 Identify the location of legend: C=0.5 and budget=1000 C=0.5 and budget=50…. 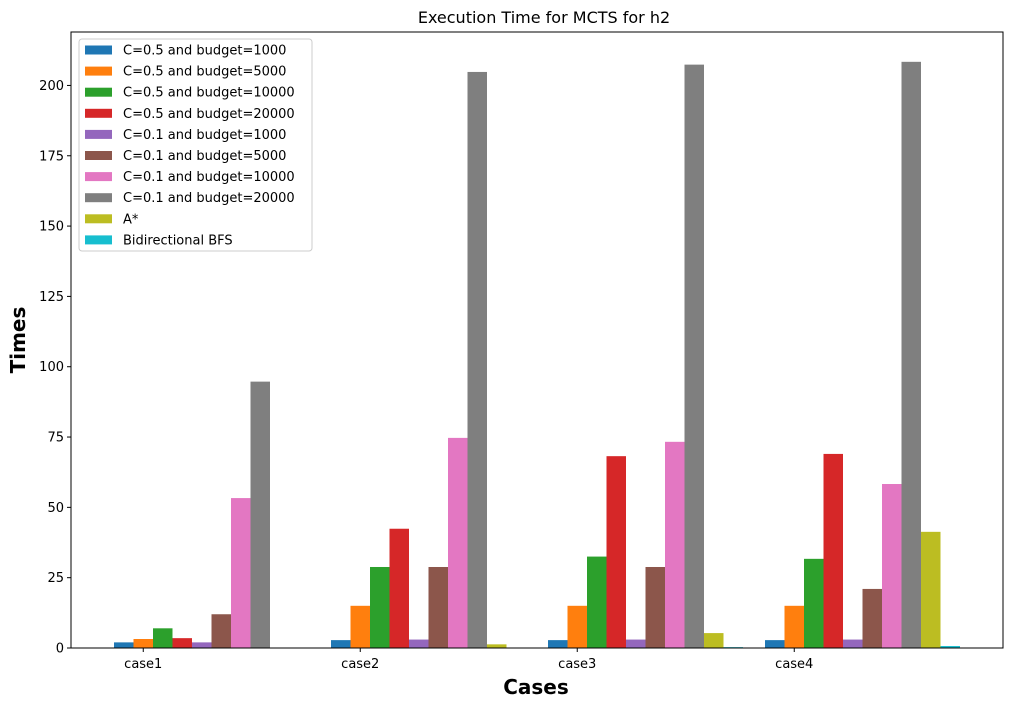
(195, 145).